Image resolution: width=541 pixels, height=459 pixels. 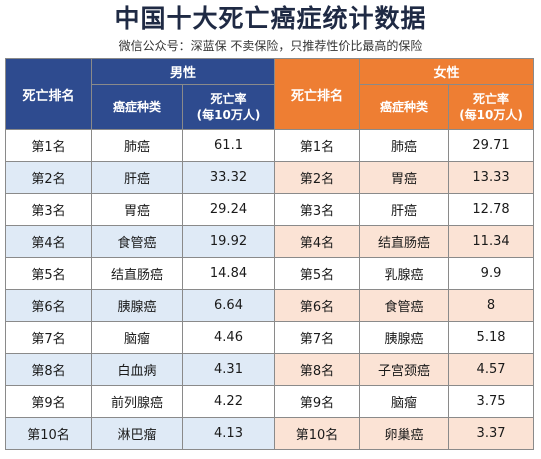 What do you see at coordinates (48, 177) in the screenshot?
I see `male-rank-cell: 第2名` at bounding box center [48, 177].